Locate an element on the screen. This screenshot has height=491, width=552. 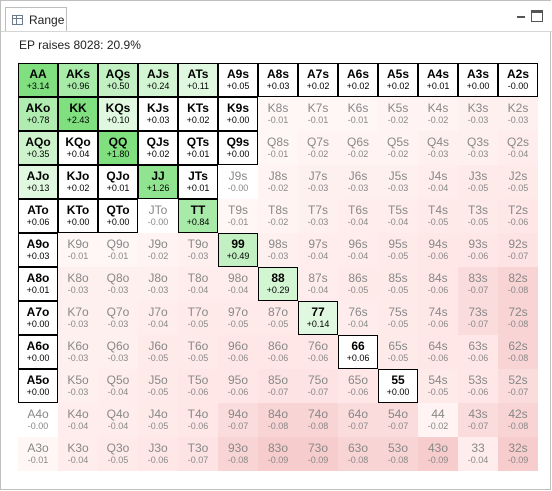
hand-cell: AA +3.14 is located at coordinates (38, 80).